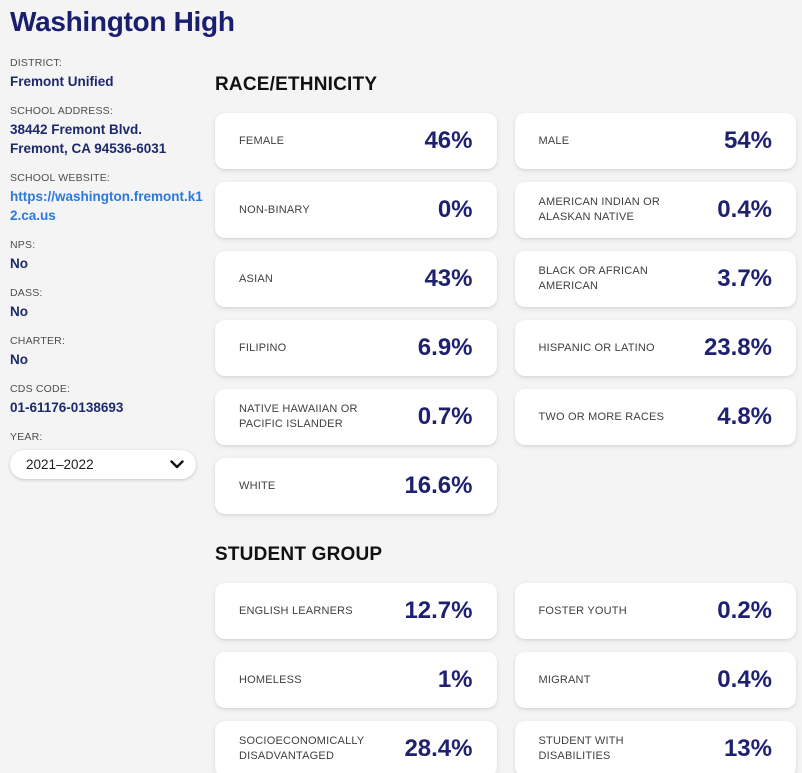  I want to click on field-school-website-label: SCHOOL WEBSITE:, so click(60, 178).